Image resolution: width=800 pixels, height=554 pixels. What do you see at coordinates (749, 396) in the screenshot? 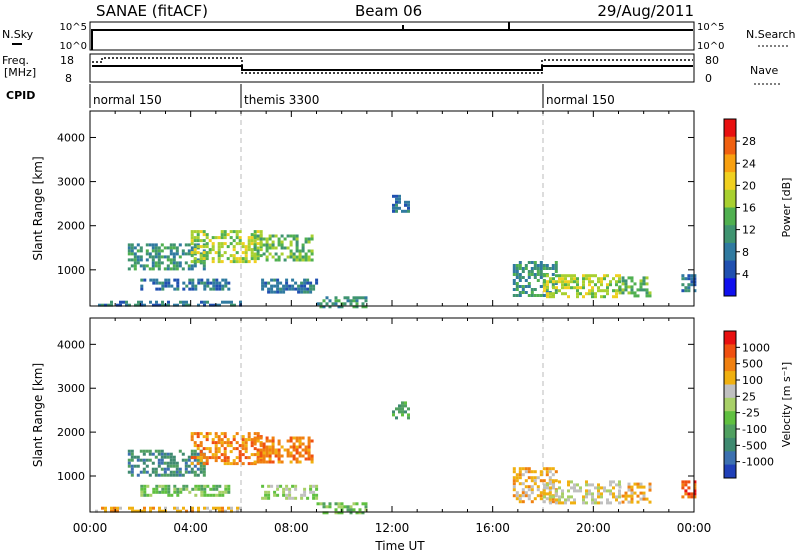
I see `colorbar-tick-label: 25` at bounding box center [749, 396].